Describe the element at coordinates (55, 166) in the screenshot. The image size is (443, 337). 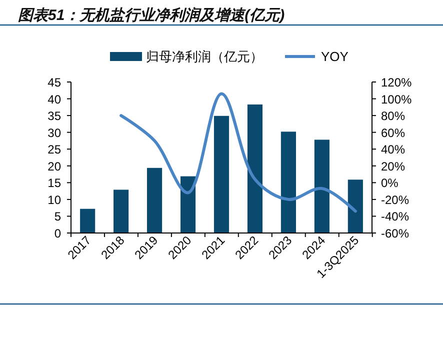
I see `y-tick-label: 20` at that location.